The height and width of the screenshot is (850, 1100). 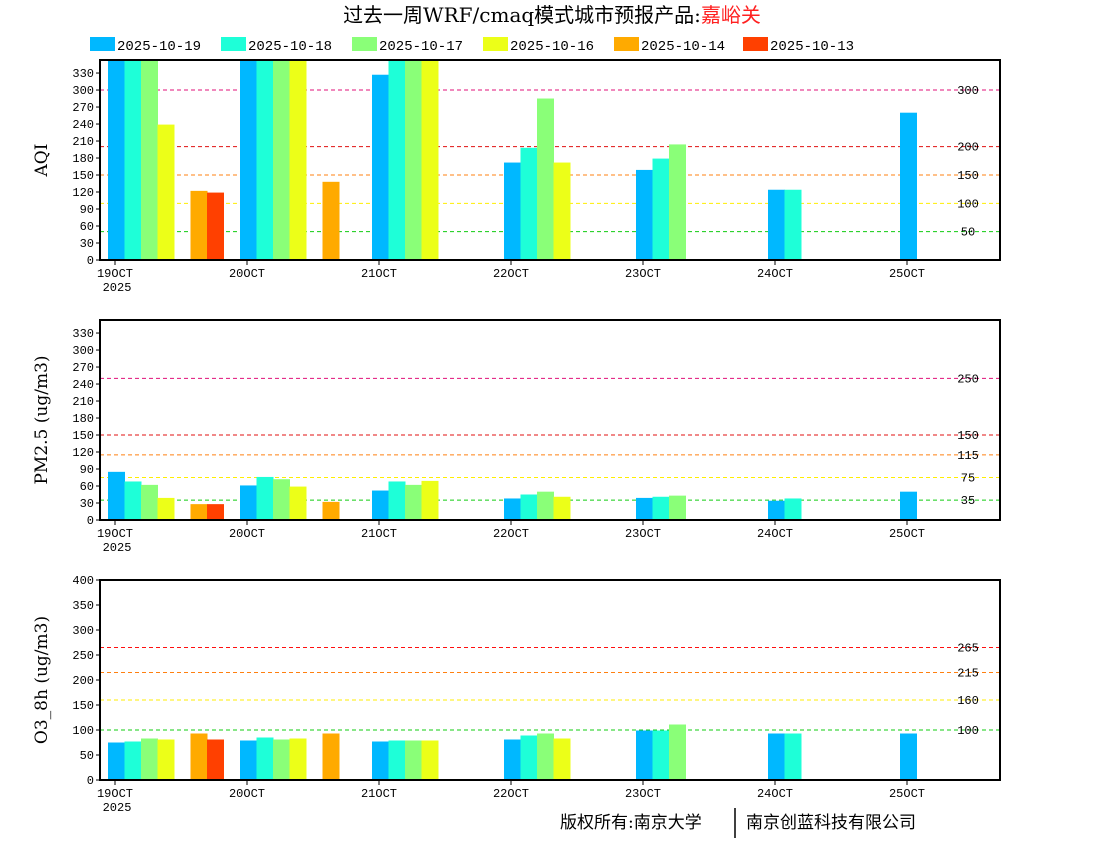 What do you see at coordinates (83, 193) in the screenshot?
I see `y-tick-label: 120` at bounding box center [83, 193].